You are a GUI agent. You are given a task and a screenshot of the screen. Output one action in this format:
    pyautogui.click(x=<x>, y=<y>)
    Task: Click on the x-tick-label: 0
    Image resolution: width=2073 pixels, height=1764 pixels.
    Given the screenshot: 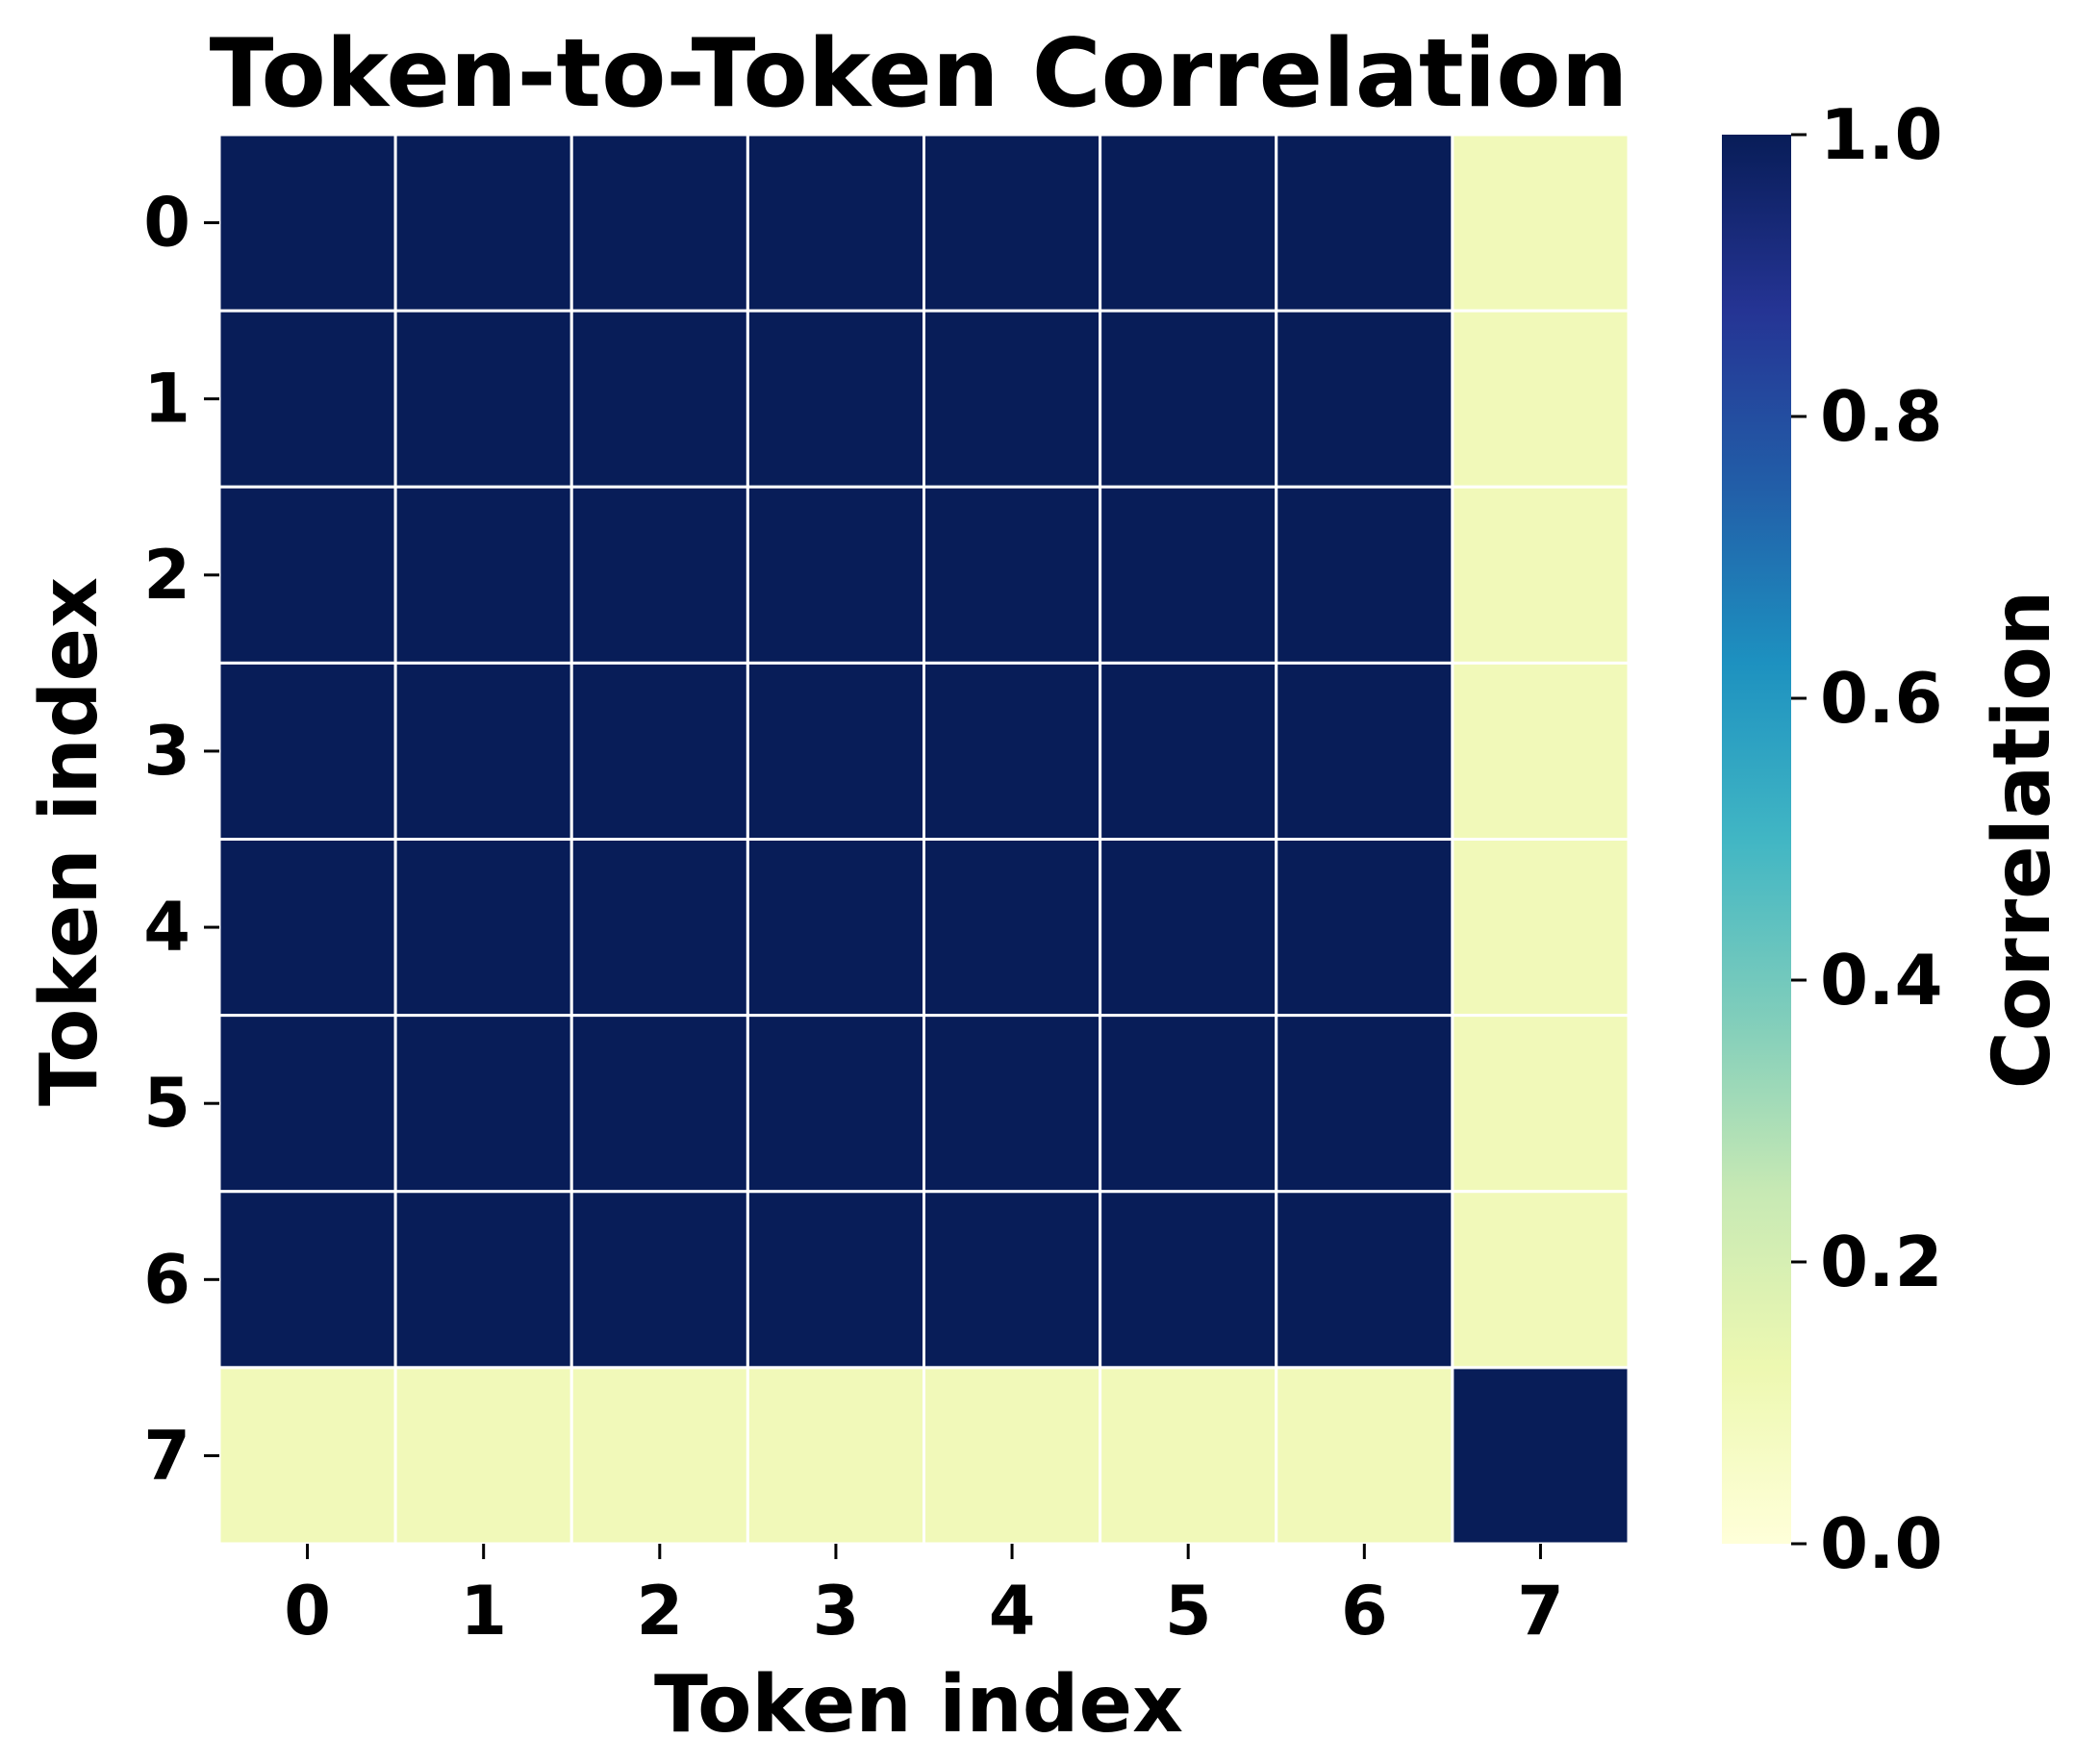 What is the action you would take?
    pyautogui.click(x=307, y=1612)
    